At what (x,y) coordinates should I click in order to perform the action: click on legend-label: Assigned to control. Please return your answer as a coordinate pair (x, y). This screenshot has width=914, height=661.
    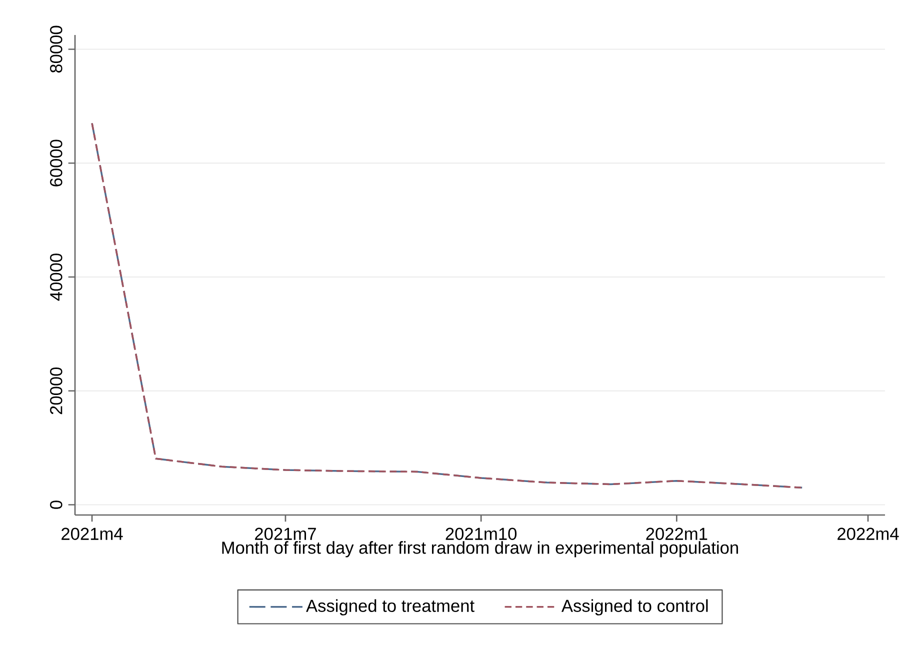
    Looking at the image, I should click on (634, 607).